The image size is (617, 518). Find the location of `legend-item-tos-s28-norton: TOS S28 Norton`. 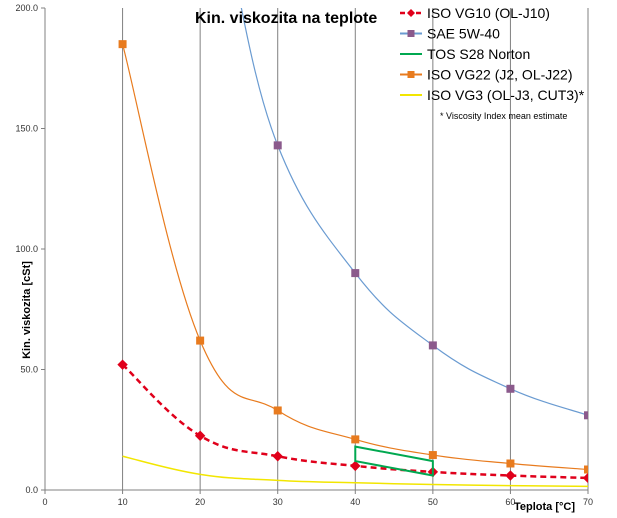

legend-item-tos-s28-norton: TOS S28 Norton is located at coordinates (465, 54).